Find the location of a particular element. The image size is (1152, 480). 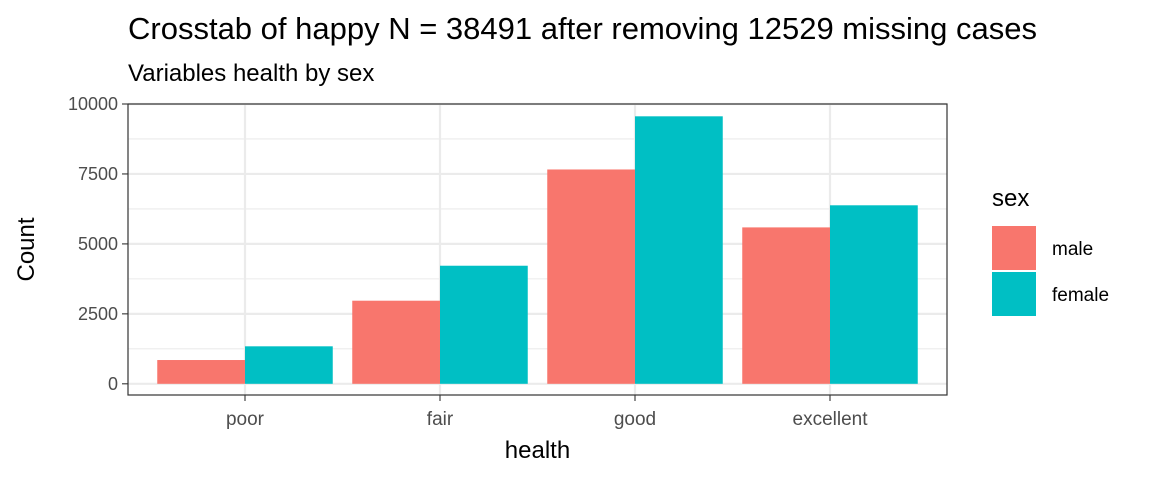

bar-female-good is located at coordinates (679, 250).